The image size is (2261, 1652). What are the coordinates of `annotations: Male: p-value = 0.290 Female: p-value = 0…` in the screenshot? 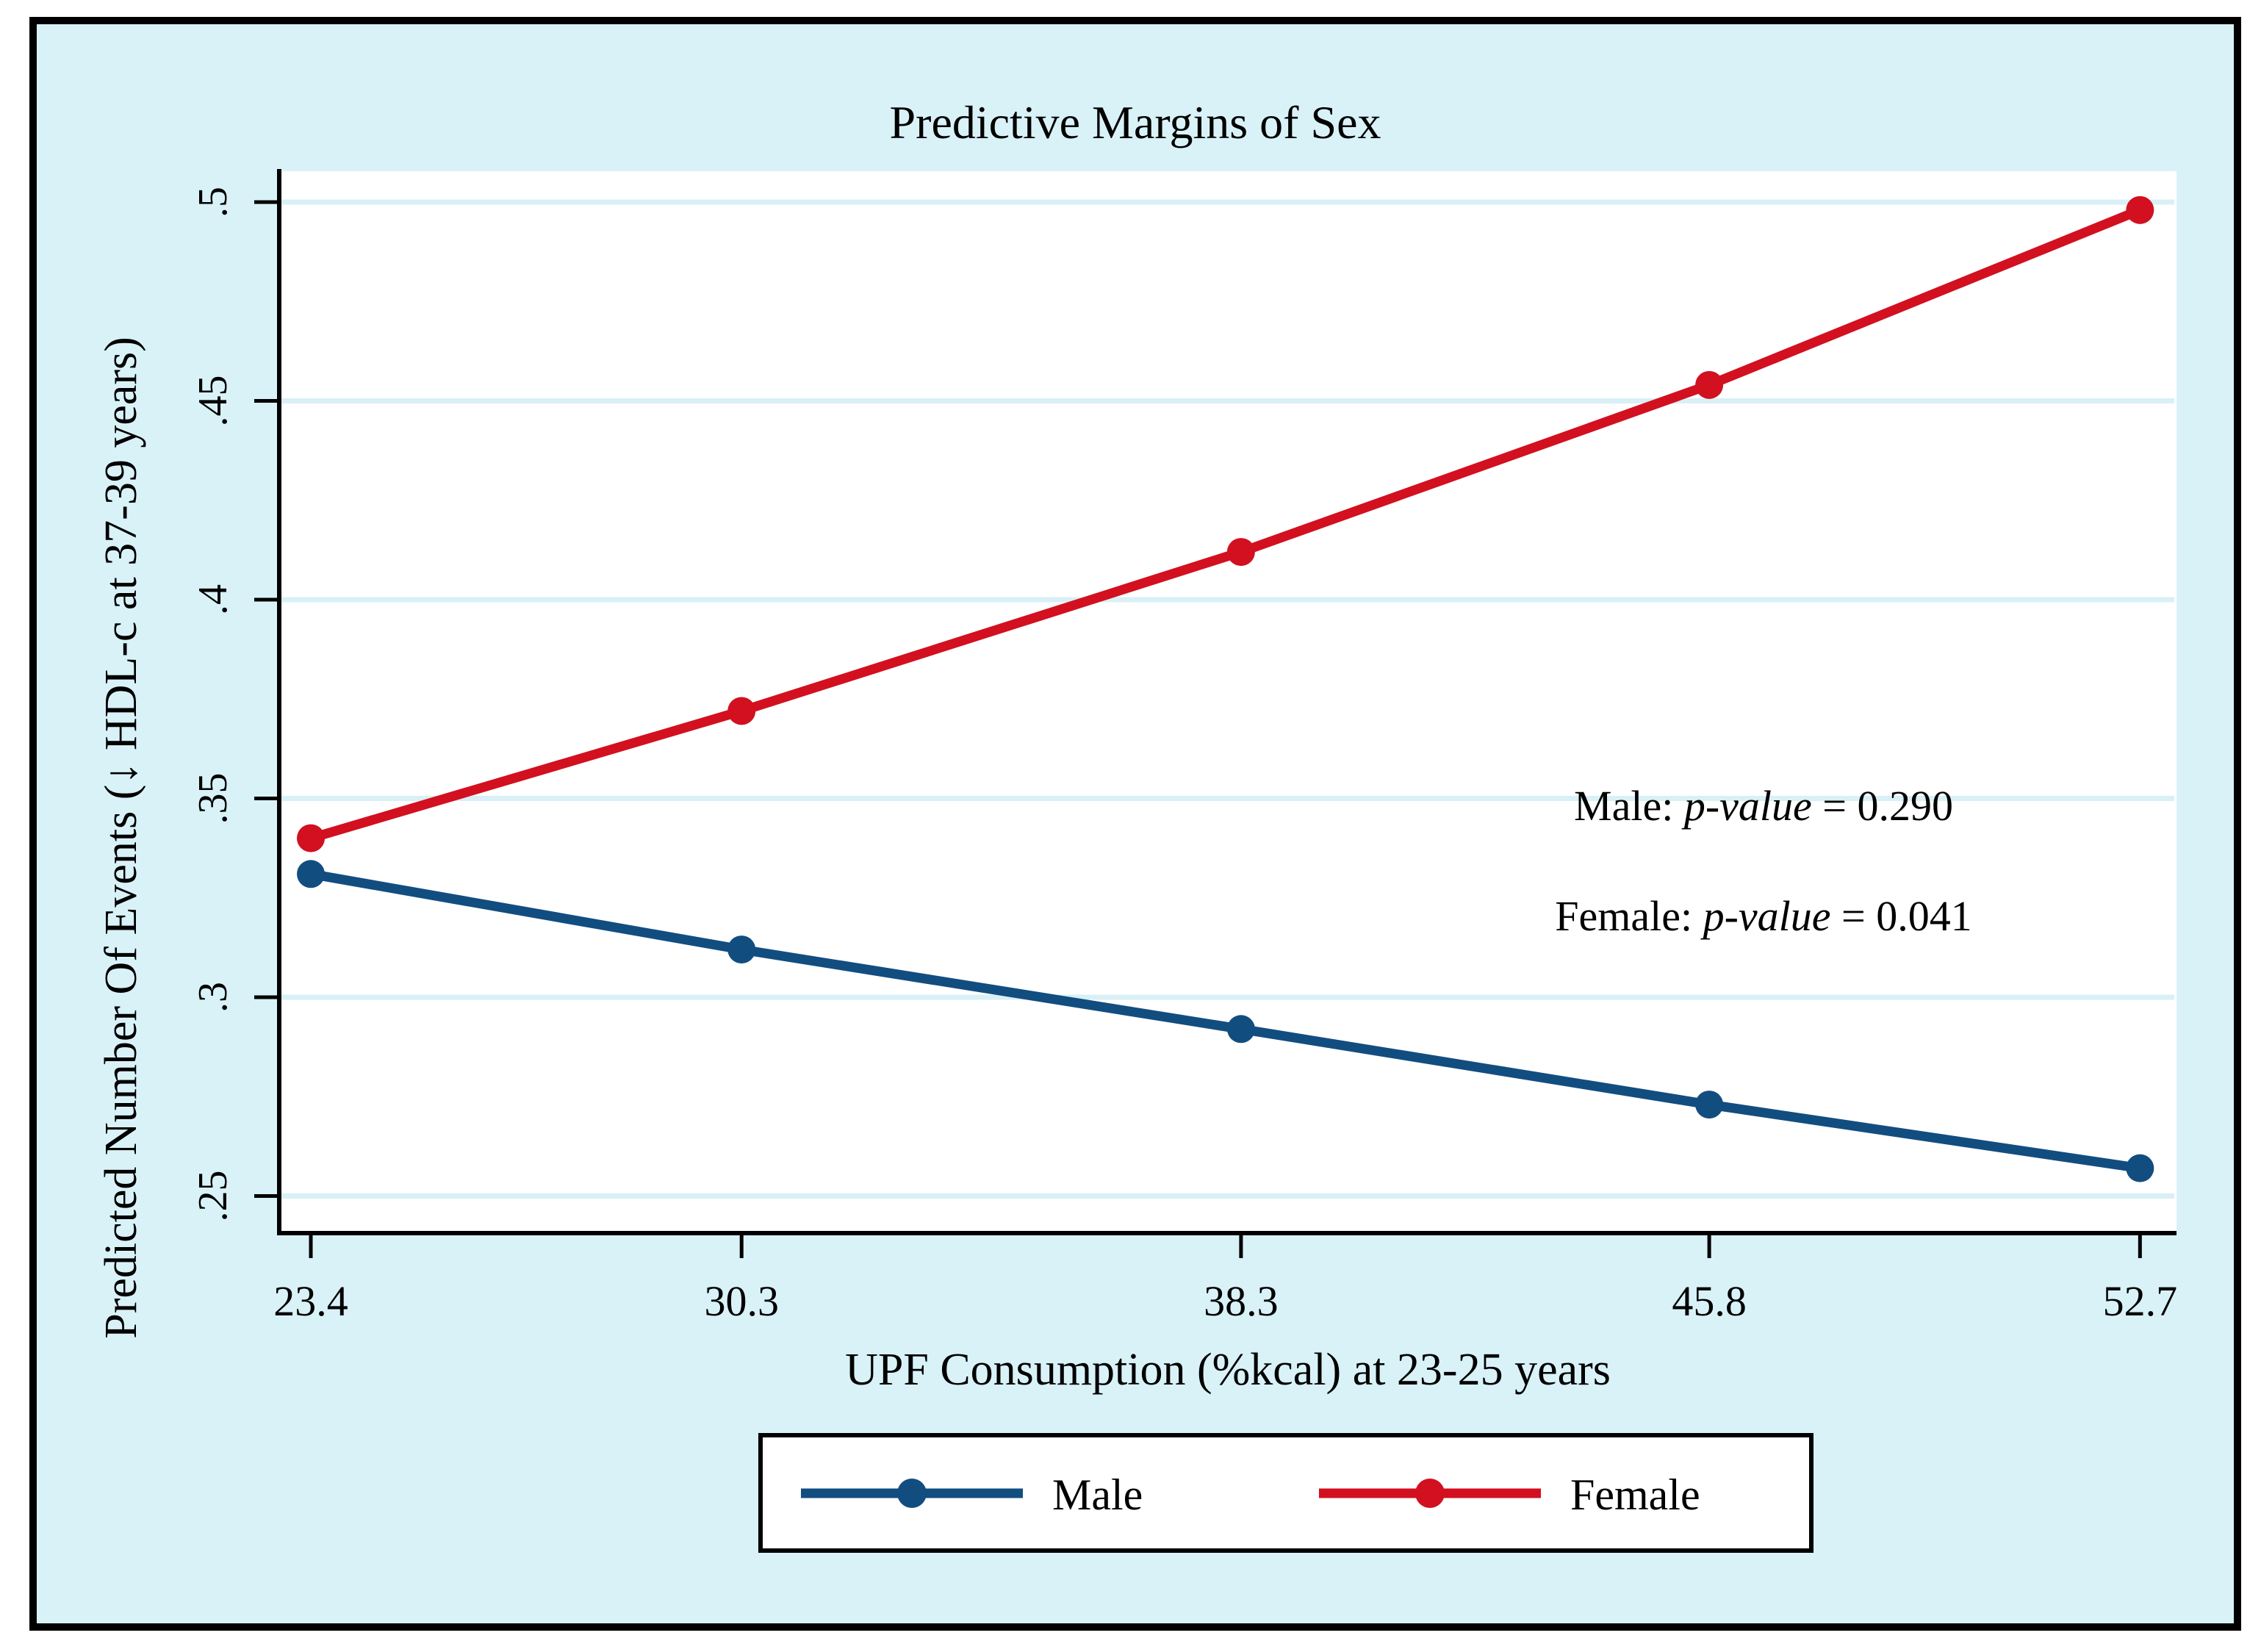 It's located at (1763, 861).